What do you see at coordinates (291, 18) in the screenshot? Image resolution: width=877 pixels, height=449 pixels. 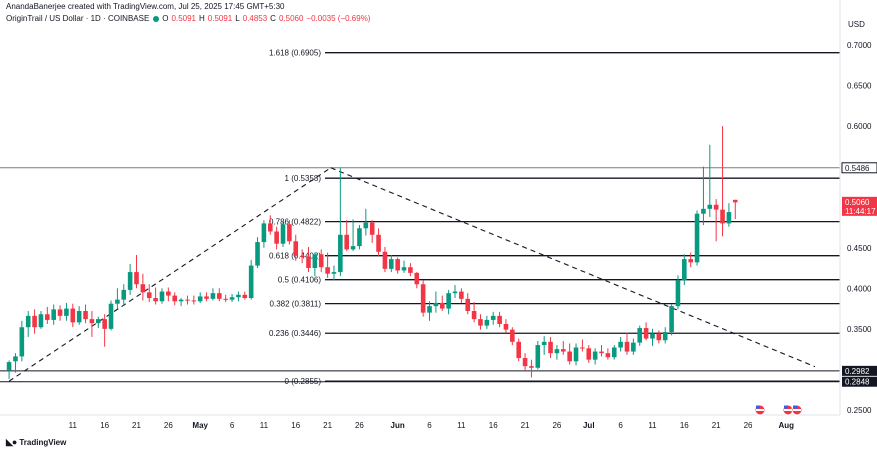 I see `ohlc-close-value: 0.5060` at bounding box center [291, 18].